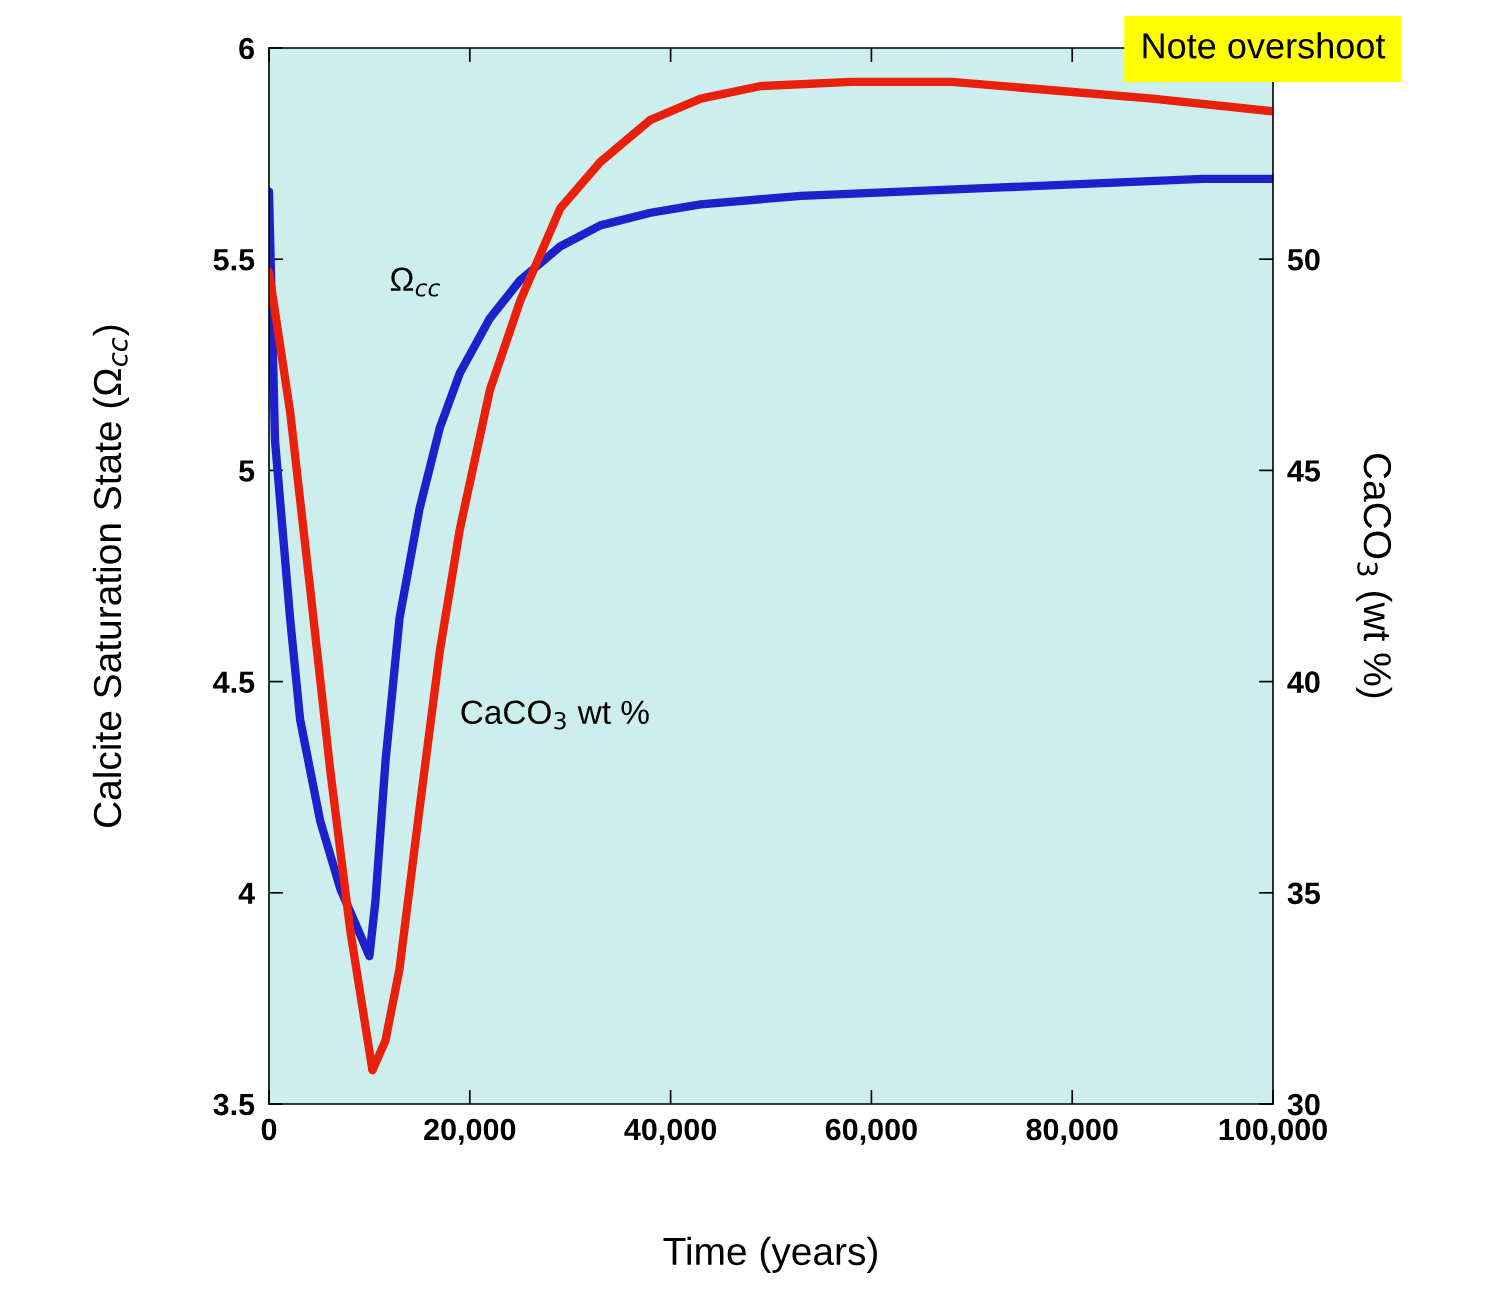 The image size is (1492, 1291). I want to click on x-tick-label: 0, so click(269, 1129).